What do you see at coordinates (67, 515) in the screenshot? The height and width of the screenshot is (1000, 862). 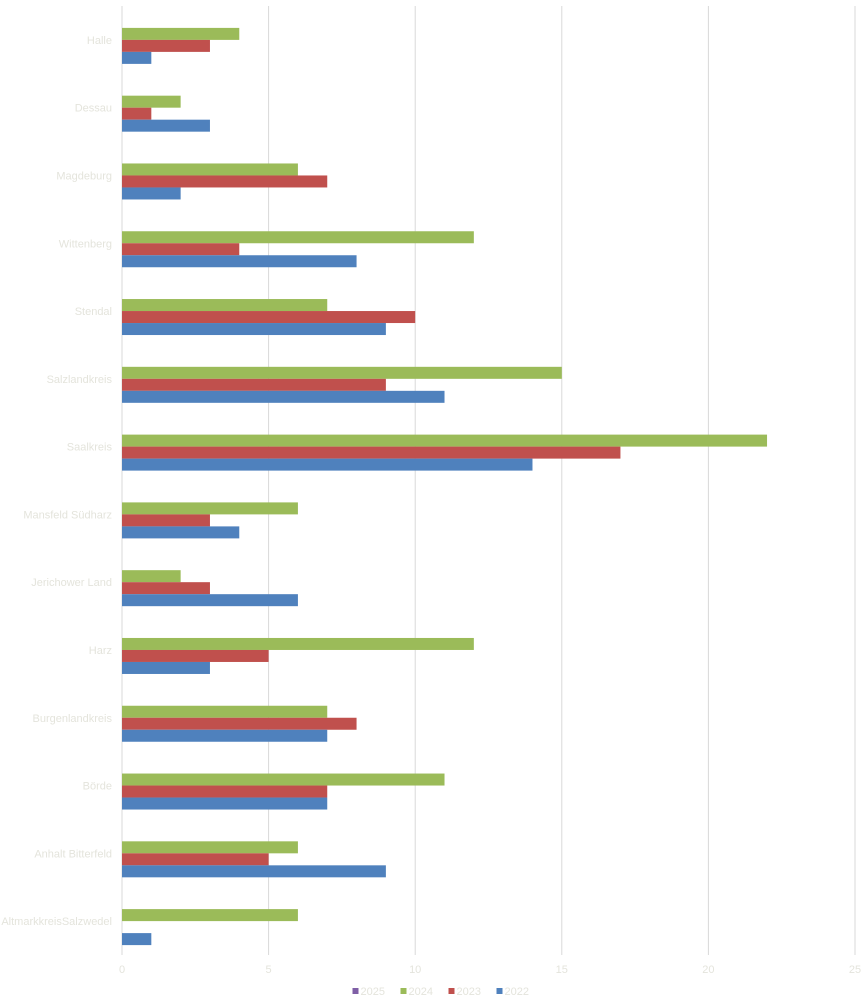 I see `category-label: Mansfeld Südharz` at bounding box center [67, 515].